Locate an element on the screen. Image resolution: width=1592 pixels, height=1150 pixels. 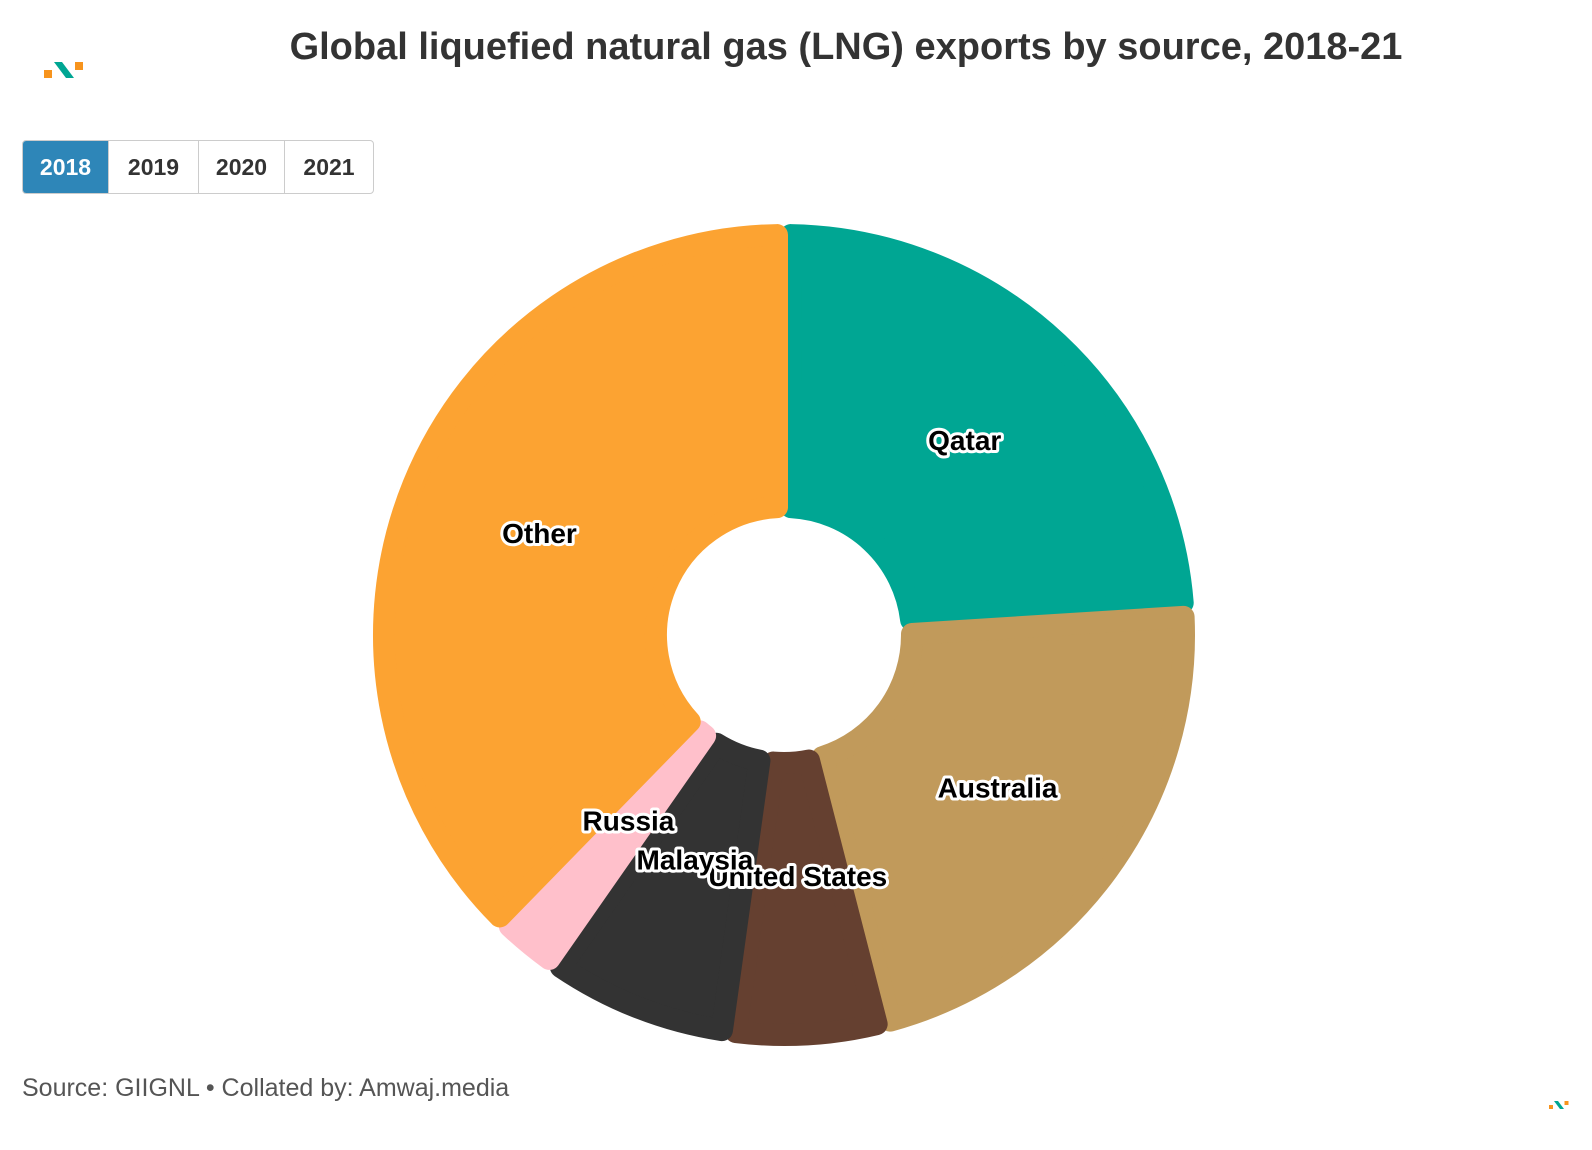
amwaj-logo-small-icon is located at coordinates (1559, 1105).